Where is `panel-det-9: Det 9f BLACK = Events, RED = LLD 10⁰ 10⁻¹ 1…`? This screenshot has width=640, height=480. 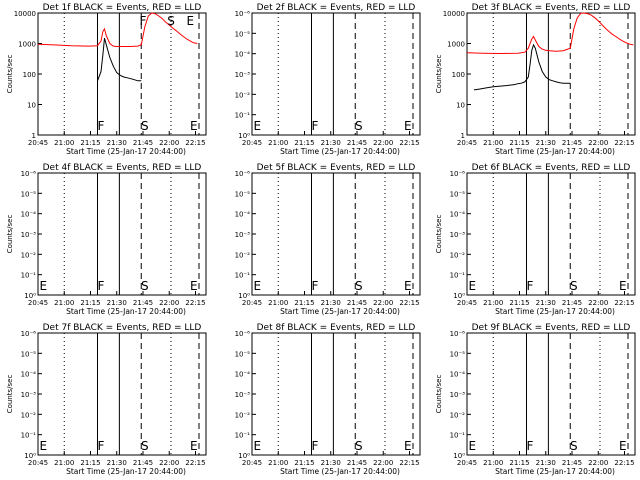
panel-det-9: Det 9f BLACK = Events, RED = LLD 10⁰ 10⁻¹ 1… is located at coordinates (535, 399).